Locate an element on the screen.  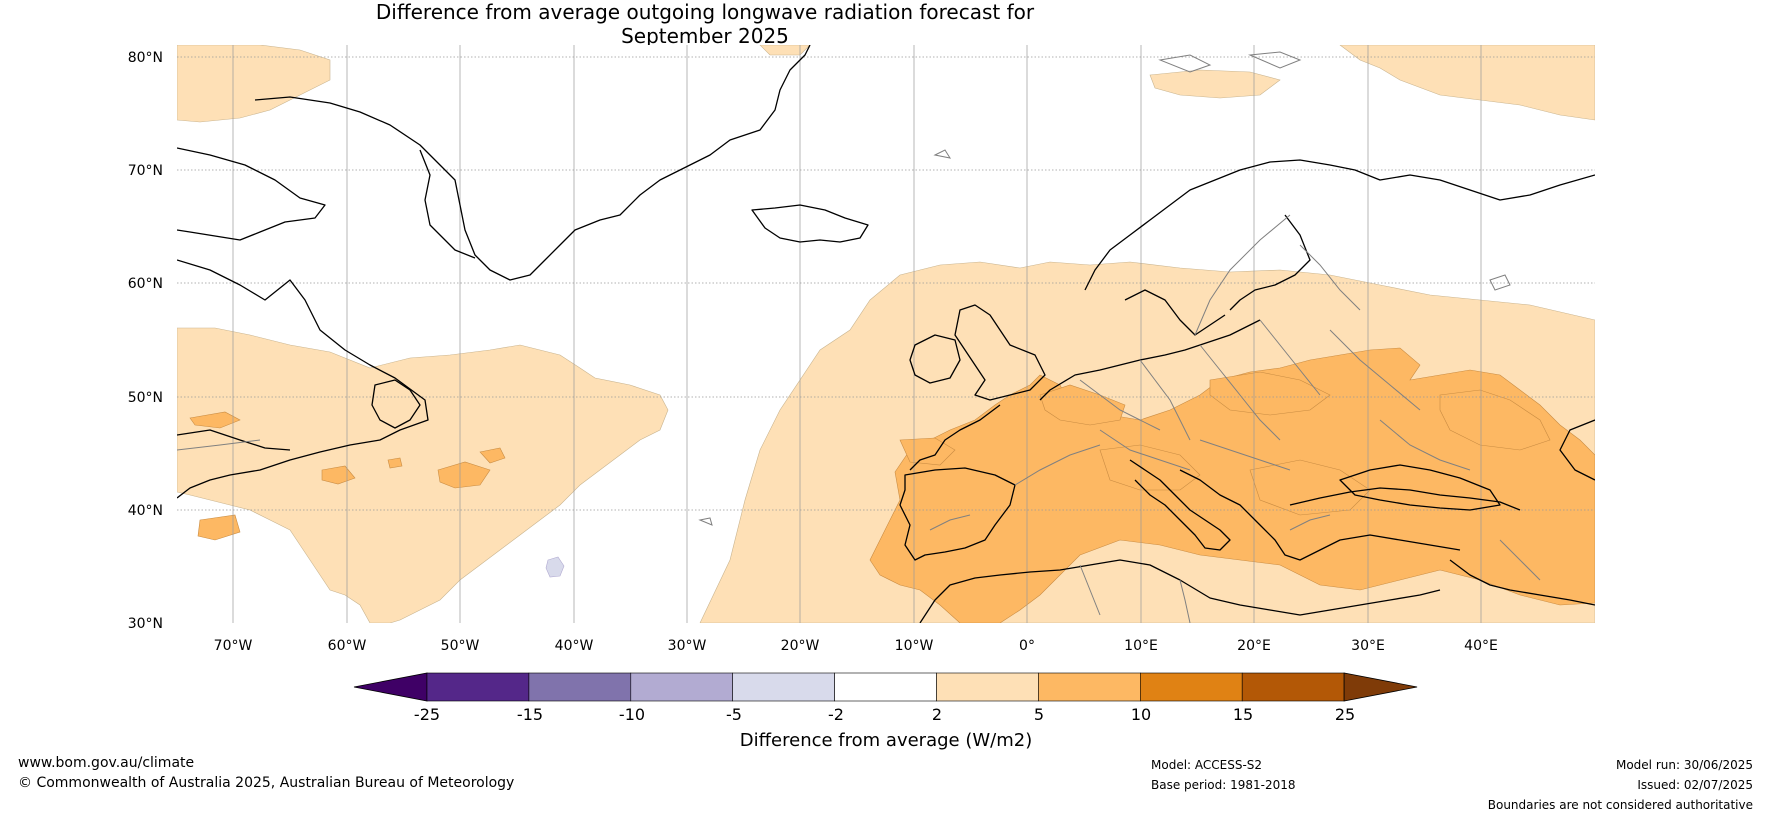
footer-base-period: Base period: 1981-2018 is located at coordinates (1223, 785).